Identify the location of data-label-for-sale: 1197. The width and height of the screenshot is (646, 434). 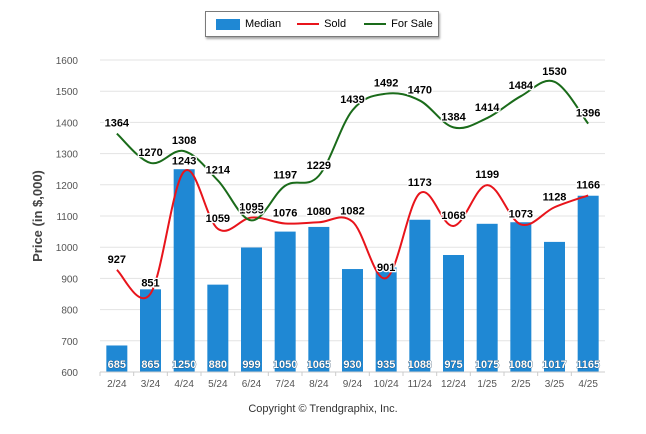
(285, 176).